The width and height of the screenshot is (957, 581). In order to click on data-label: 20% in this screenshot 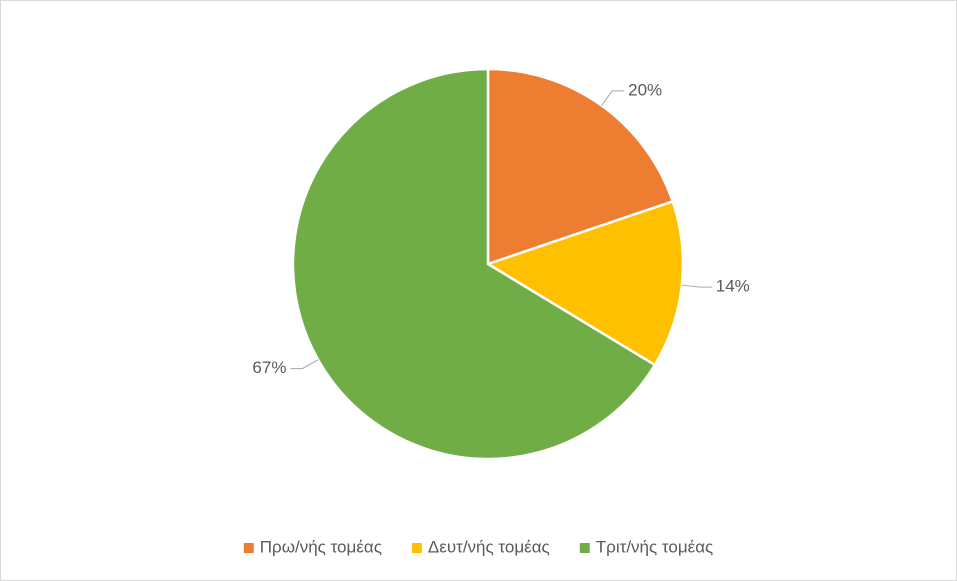, I will do `click(645, 89)`.